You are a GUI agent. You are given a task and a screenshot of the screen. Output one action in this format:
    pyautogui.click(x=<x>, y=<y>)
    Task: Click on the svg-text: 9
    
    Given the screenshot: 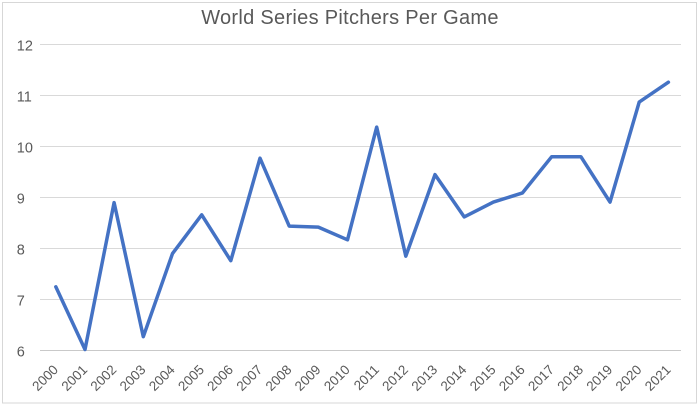 What is the action you would take?
    pyautogui.click(x=21, y=200)
    